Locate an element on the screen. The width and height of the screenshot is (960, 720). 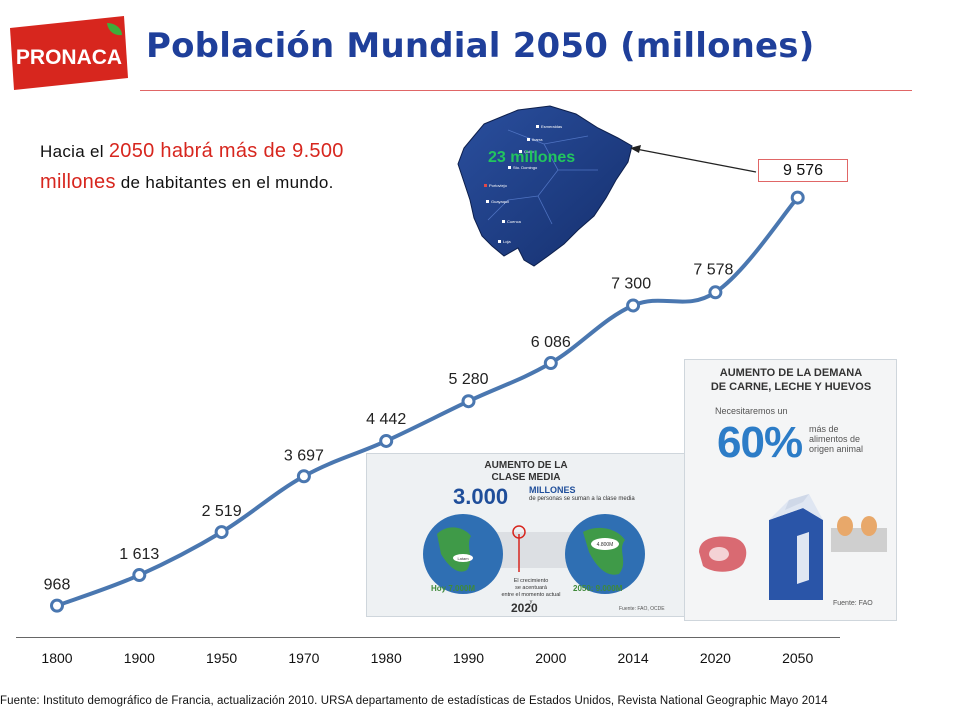
value-label-2000: 6 086 is located at coordinates (551, 342).